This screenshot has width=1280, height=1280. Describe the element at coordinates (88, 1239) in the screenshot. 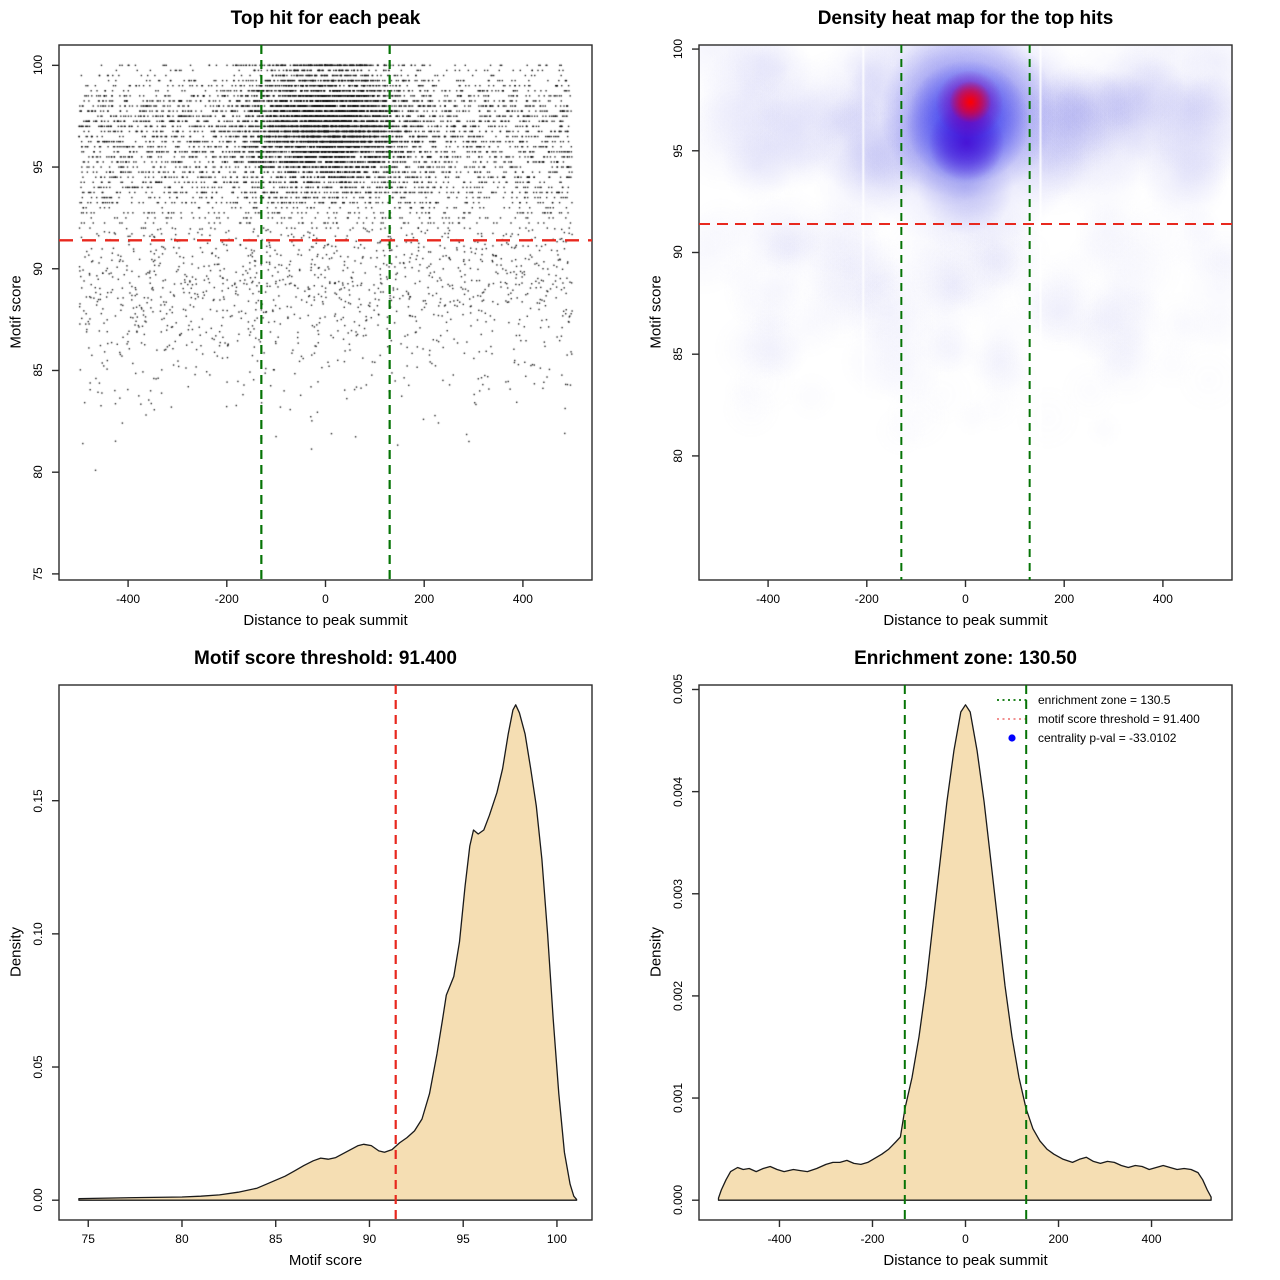

I see `x-tick-label: 75` at that location.